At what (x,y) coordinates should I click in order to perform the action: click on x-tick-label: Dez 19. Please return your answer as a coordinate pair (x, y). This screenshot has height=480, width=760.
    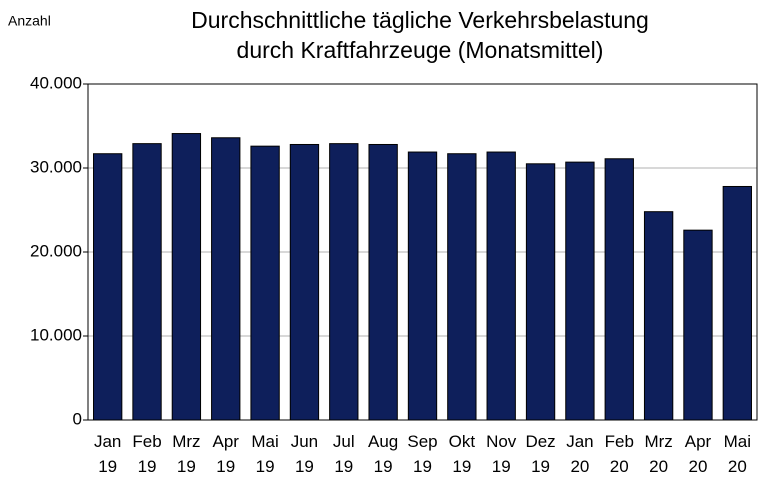
    Looking at the image, I should click on (540, 454).